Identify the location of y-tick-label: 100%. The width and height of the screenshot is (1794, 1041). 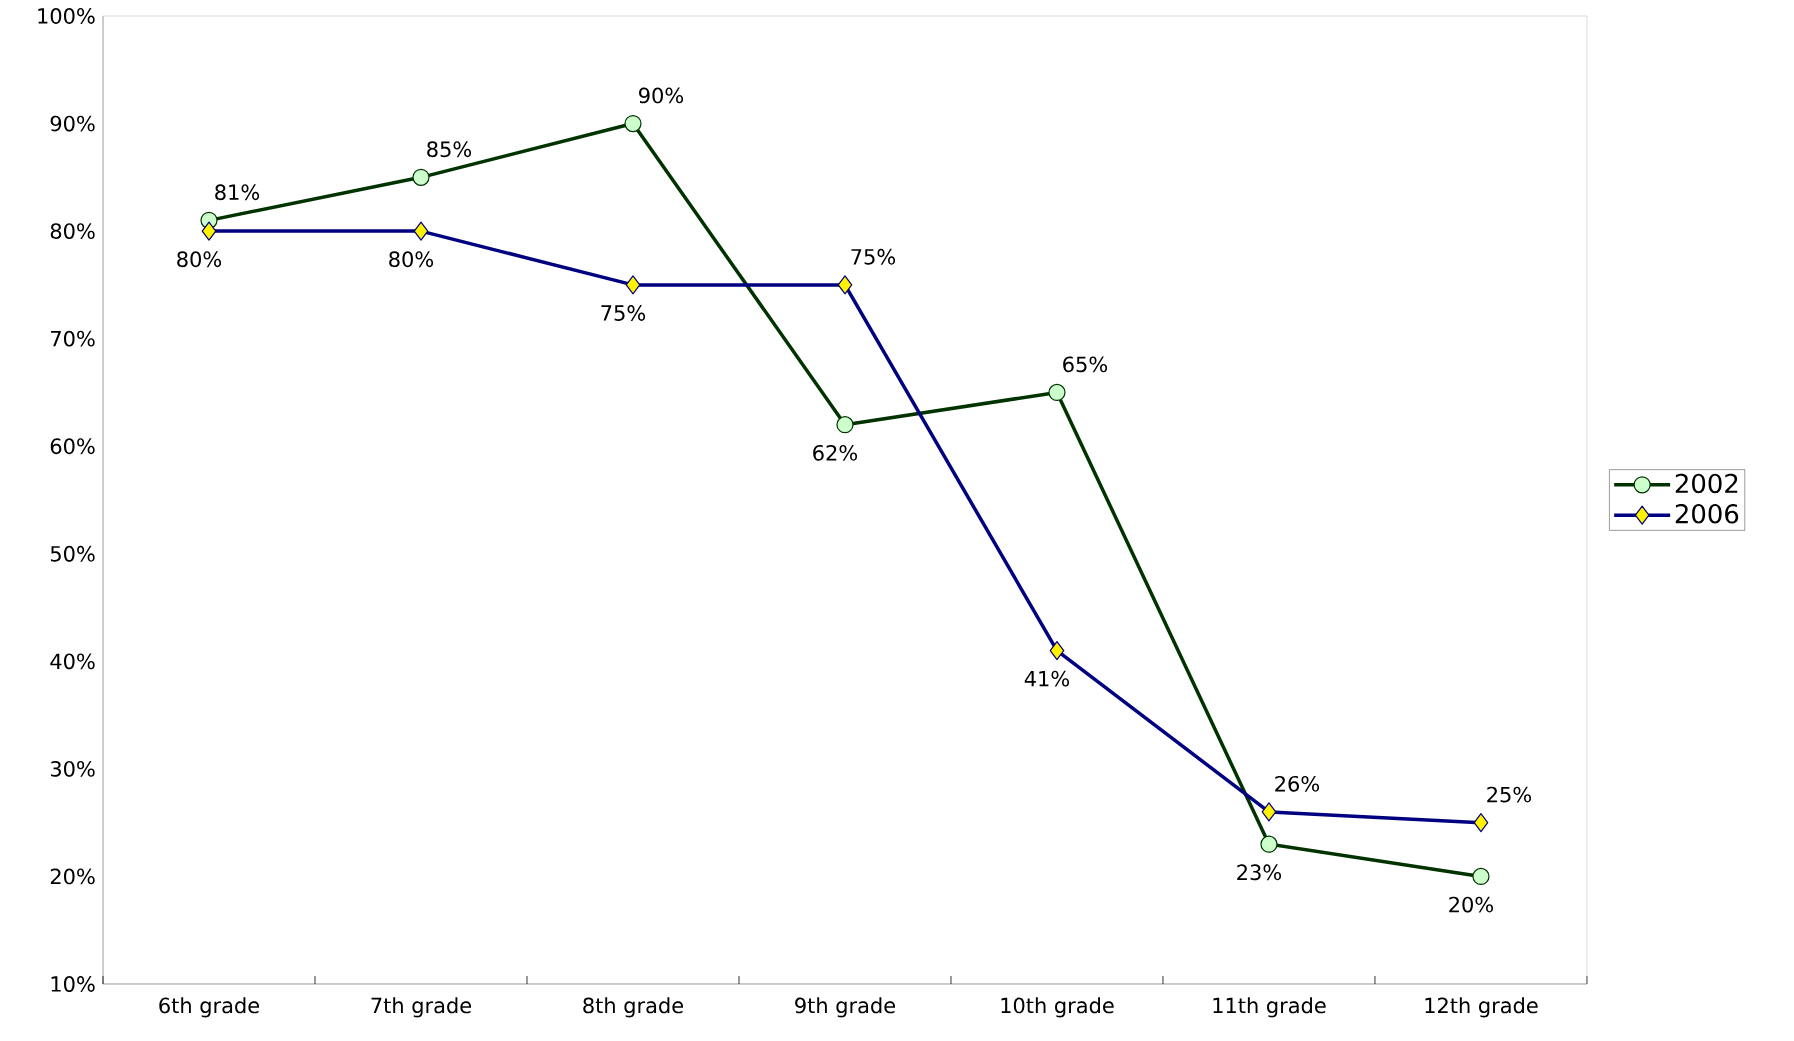
(66, 16).